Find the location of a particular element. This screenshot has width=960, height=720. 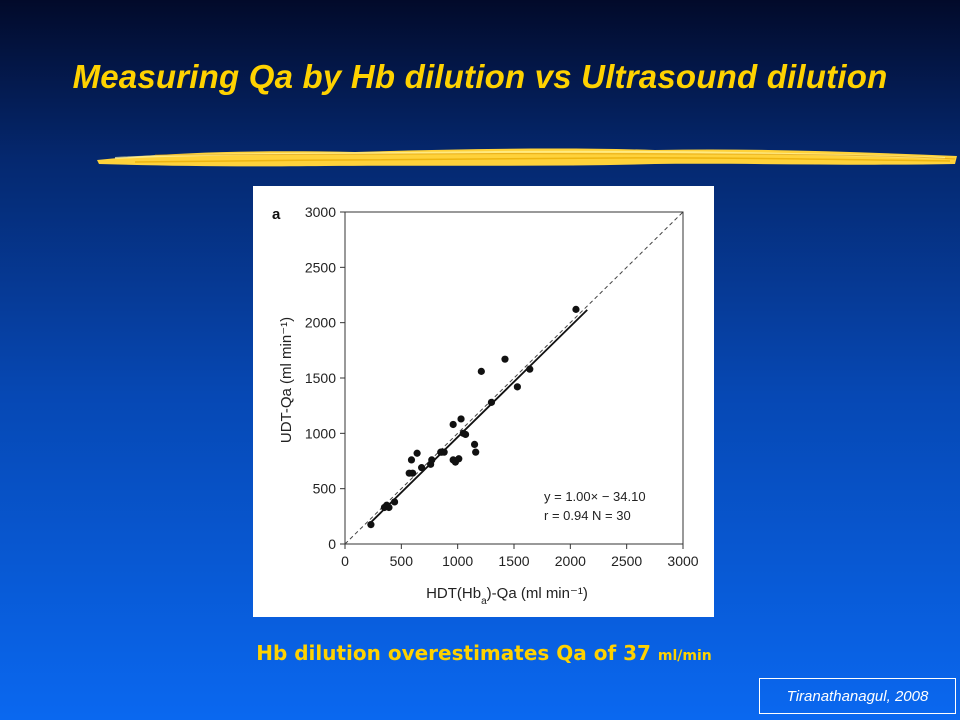

y-tick-label: 3000 is located at coordinates (320, 212).